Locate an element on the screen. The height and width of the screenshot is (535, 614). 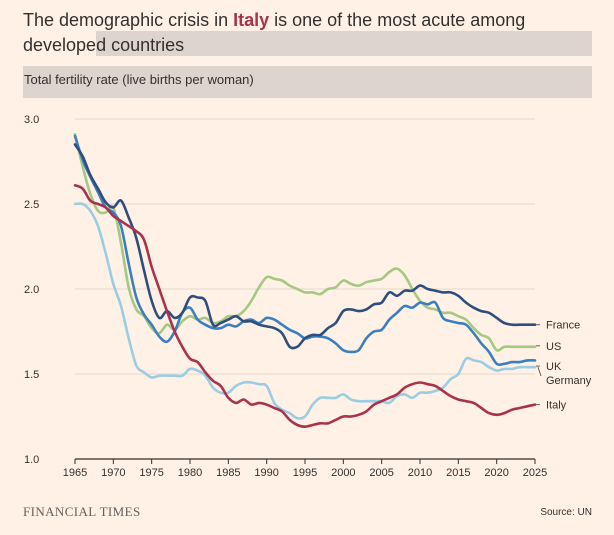
y-tick-label: 2.0 is located at coordinates (31, 290).